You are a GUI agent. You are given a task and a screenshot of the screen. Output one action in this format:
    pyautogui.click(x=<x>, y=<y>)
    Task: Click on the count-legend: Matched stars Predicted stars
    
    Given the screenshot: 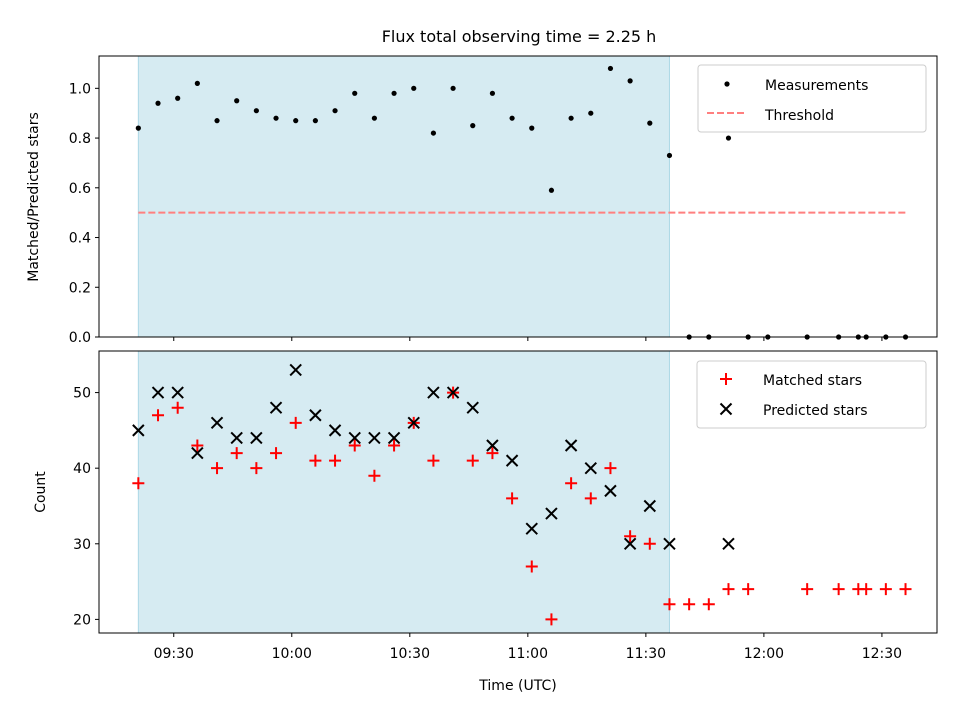 What is the action you would take?
    pyautogui.click(x=811, y=394)
    